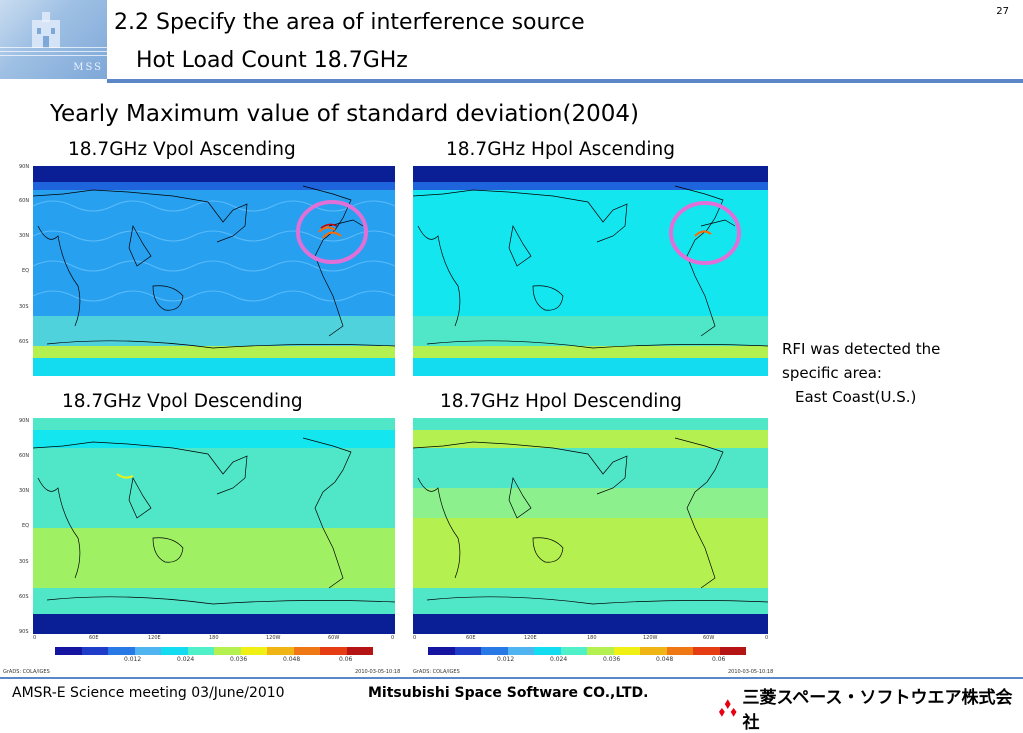 Image resolution: width=1023 pixels, height=733 pixels. I want to click on note-line: specific area:, so click(861, 373).